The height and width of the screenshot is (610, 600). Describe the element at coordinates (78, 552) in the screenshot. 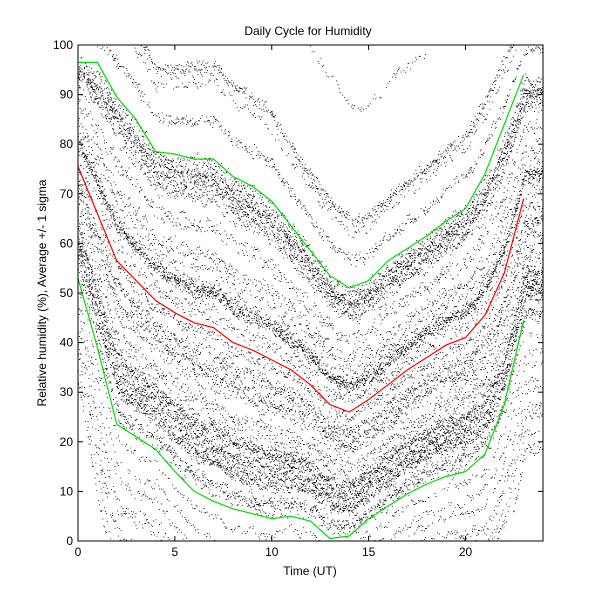

I see `x-tick-label: 0` at that location.